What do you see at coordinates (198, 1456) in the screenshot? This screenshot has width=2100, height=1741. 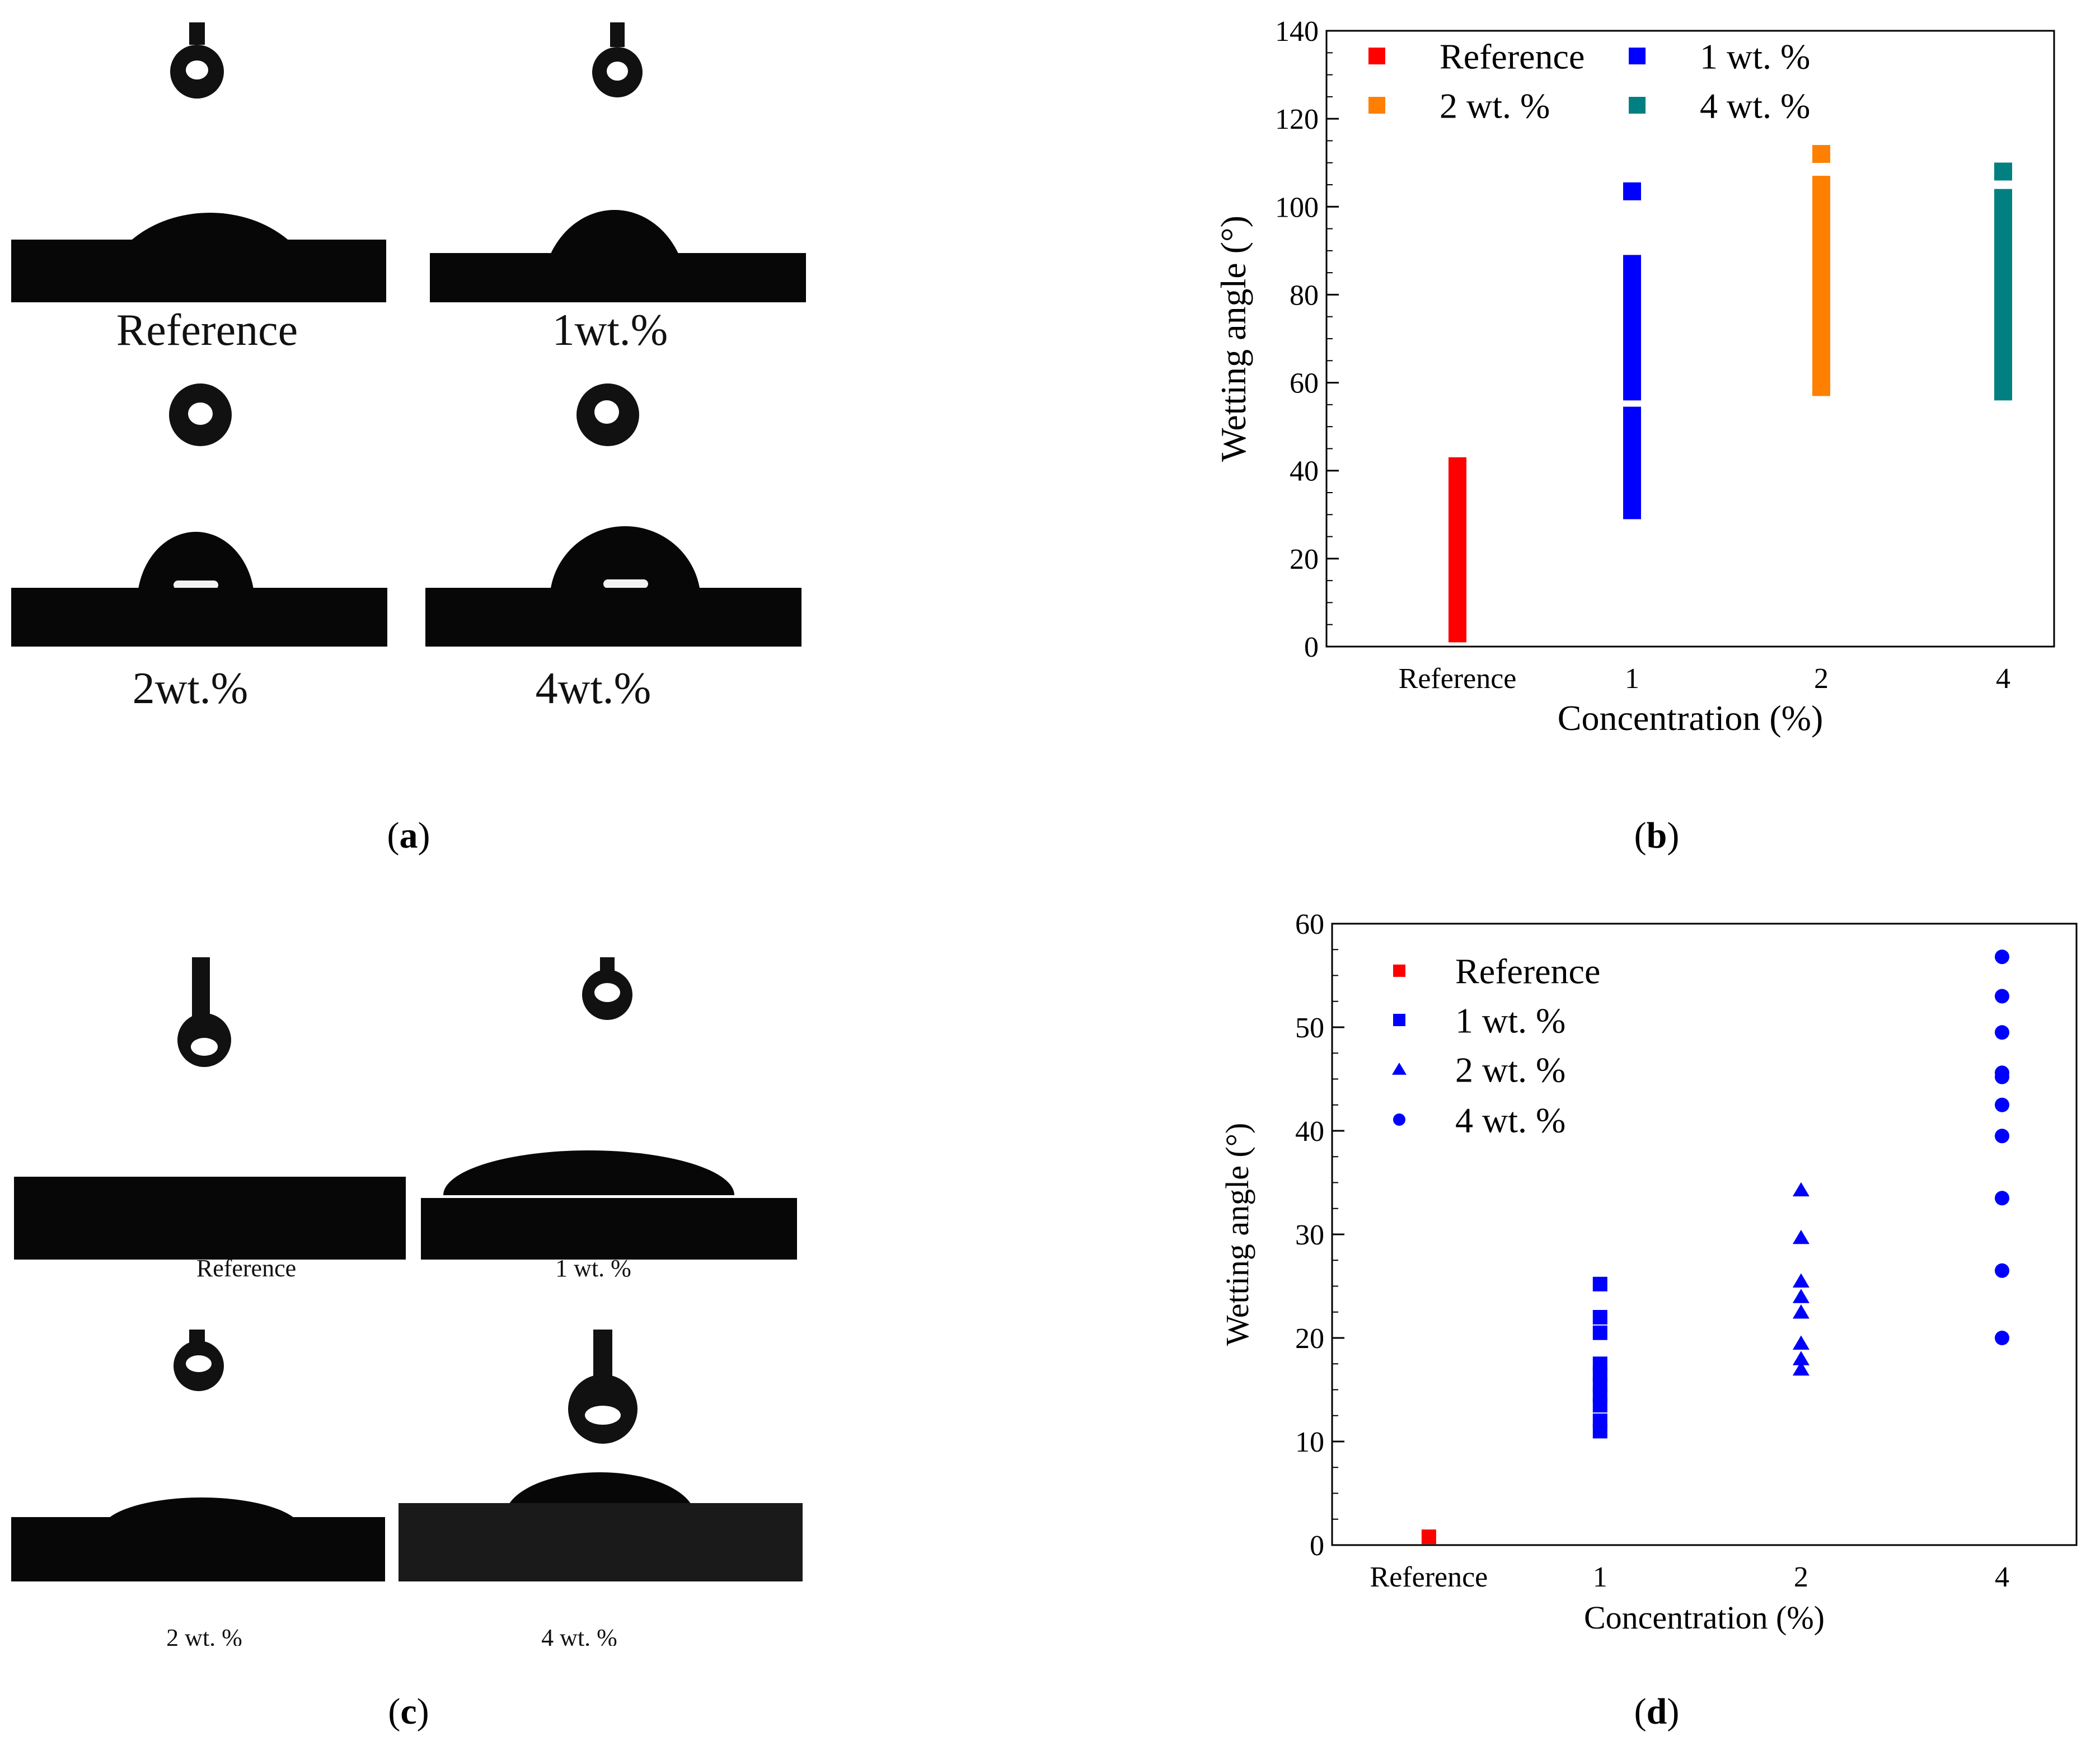 I see `droplet-image-2wt-c` at bounding box center [198, 1456].